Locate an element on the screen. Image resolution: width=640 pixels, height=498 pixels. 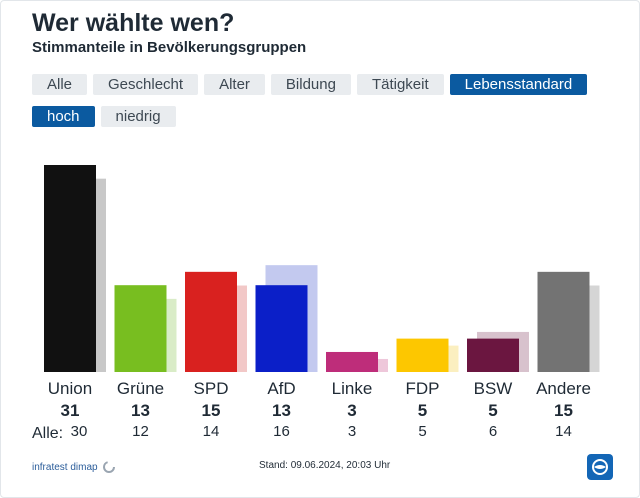
all-value-label: 6 is located at coordinates (493, 431).